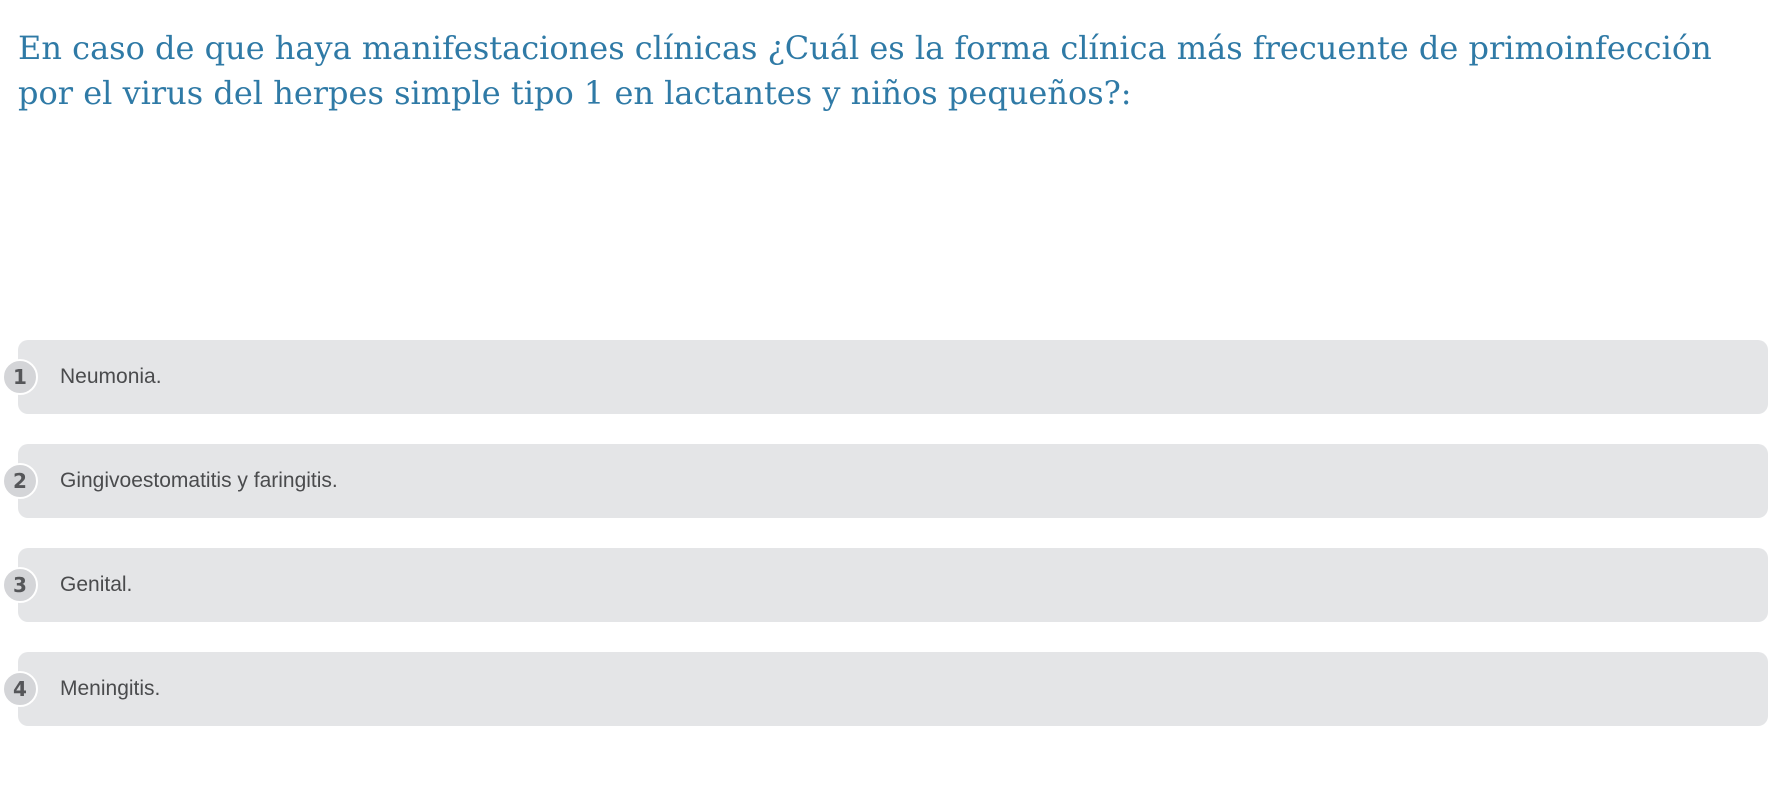  What do you see at coordinates (199, 480) in the screenshot?
I see `option-label: Gingivoestomatitis y faringitis.` at bounding box center [199, 480].